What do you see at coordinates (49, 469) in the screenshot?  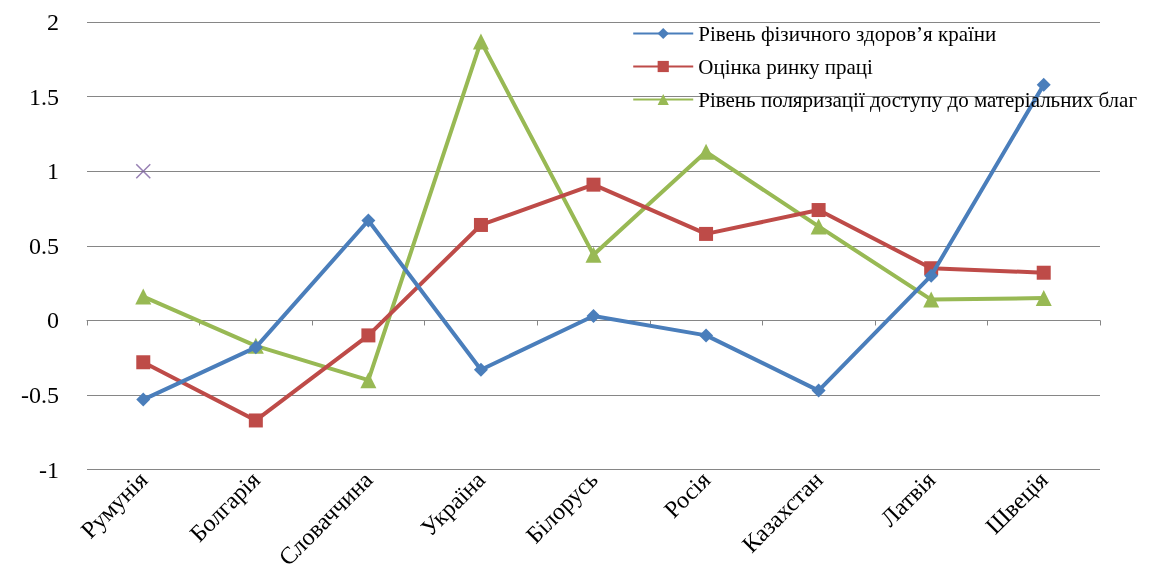 I see `y-tick-label: -1` at bounding box center [49, 469].